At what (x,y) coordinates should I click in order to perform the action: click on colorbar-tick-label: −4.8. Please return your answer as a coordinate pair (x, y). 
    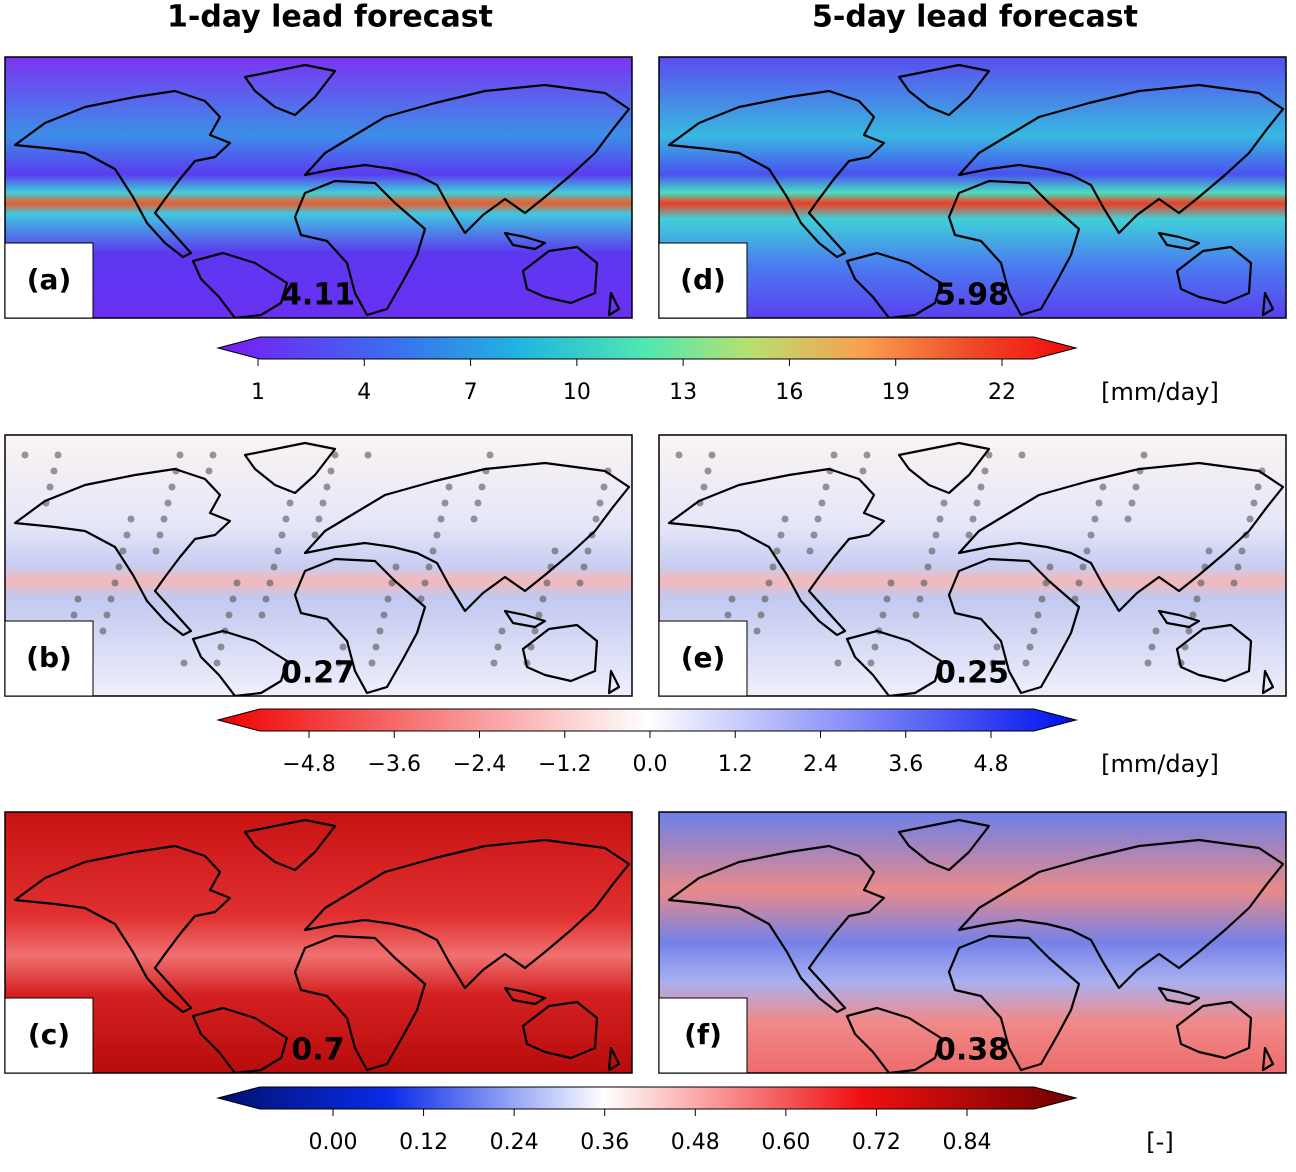
    Looking at the image, I should click on (308, 764).